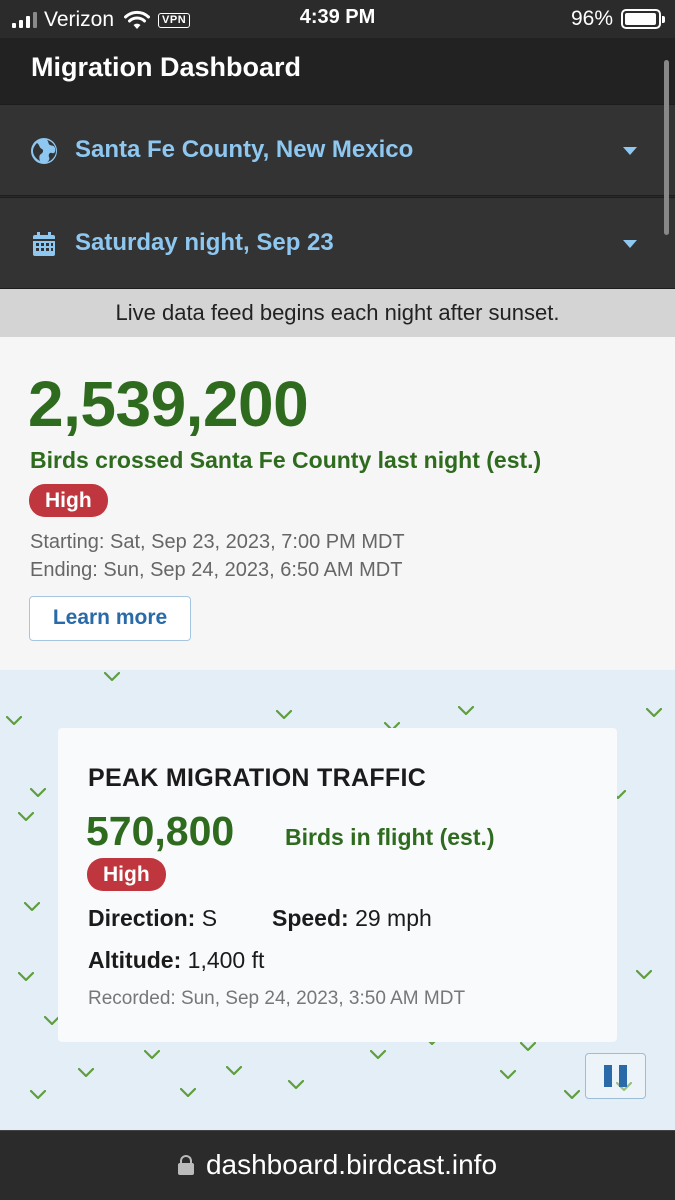  I want to click on pause-button, so click(615, 1076).